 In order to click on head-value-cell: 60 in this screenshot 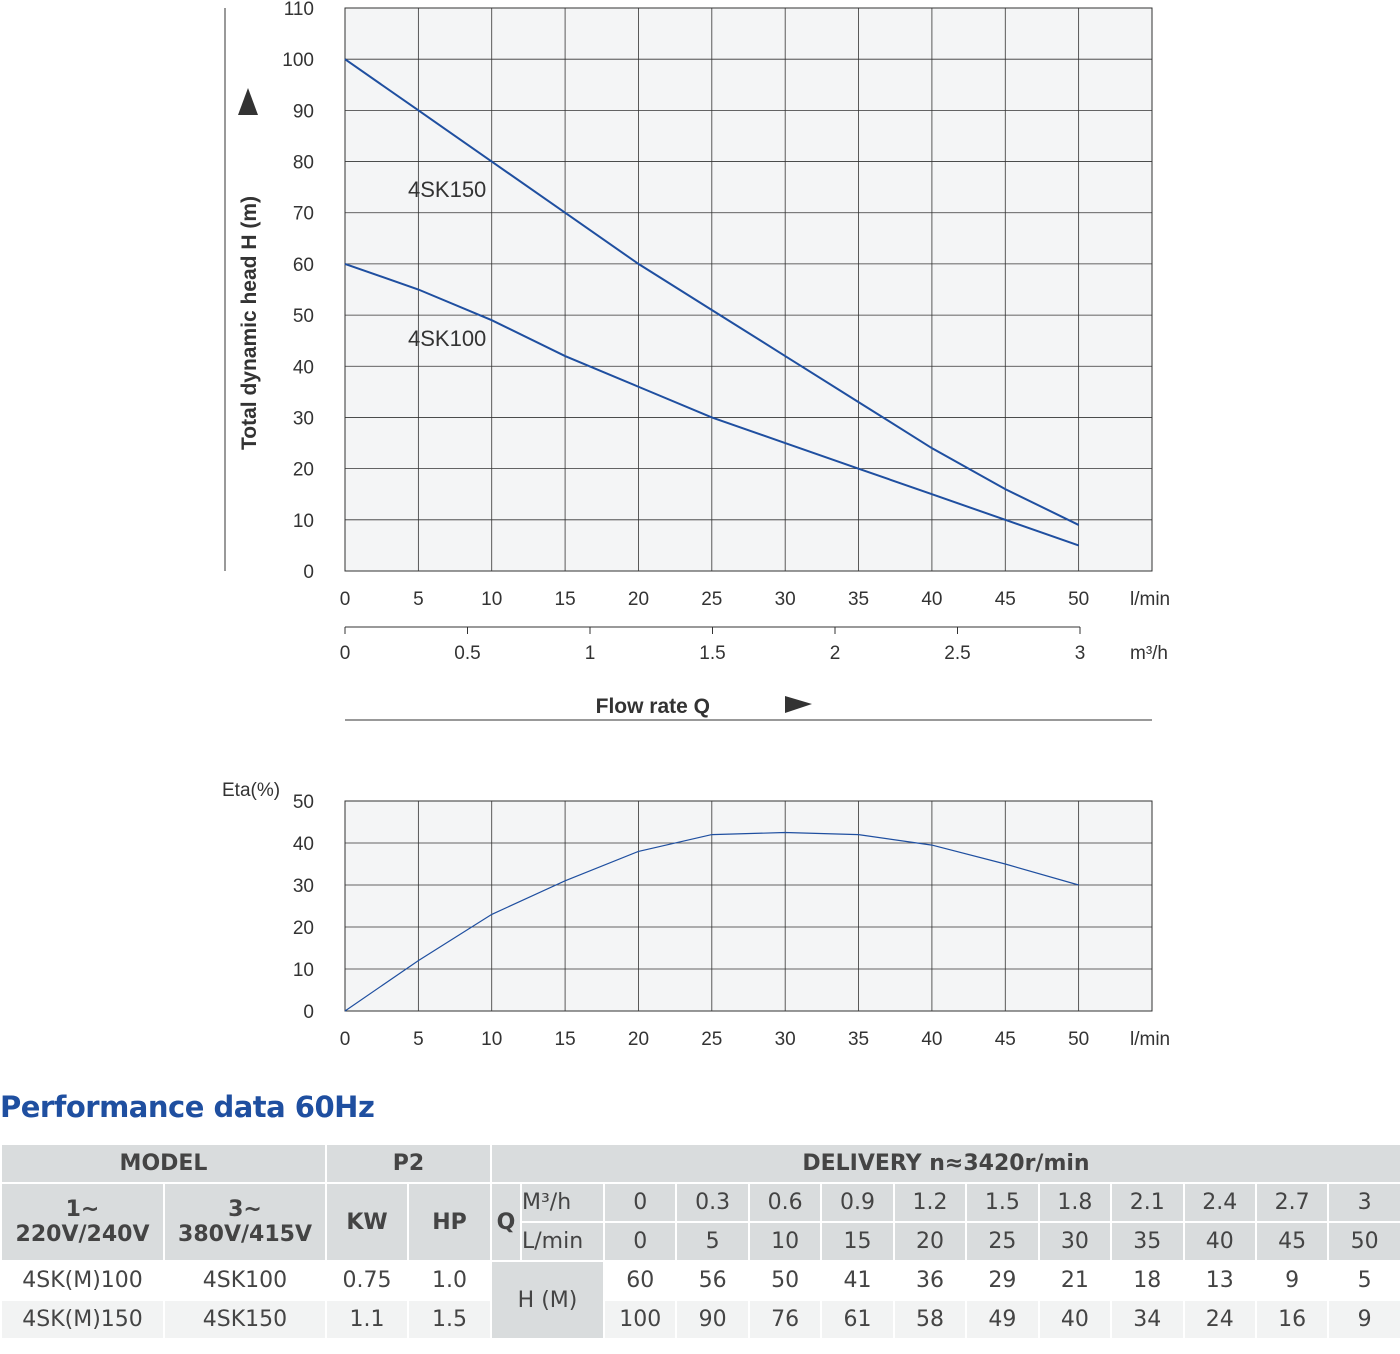, I will do `click(640, 1280)`.